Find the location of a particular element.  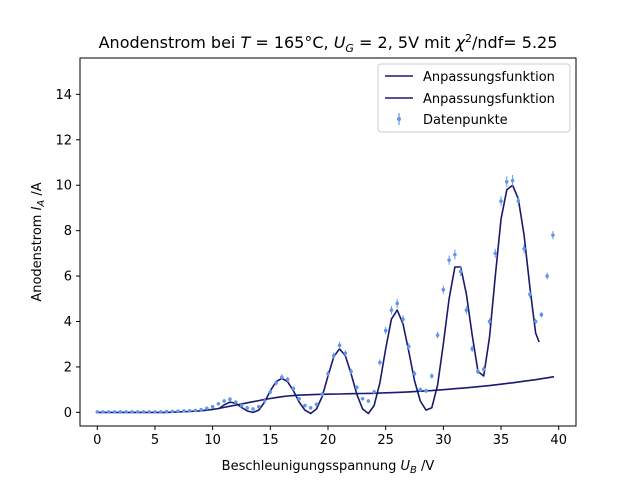

y-tick-label: 10 is located at coordinates (63, 186).